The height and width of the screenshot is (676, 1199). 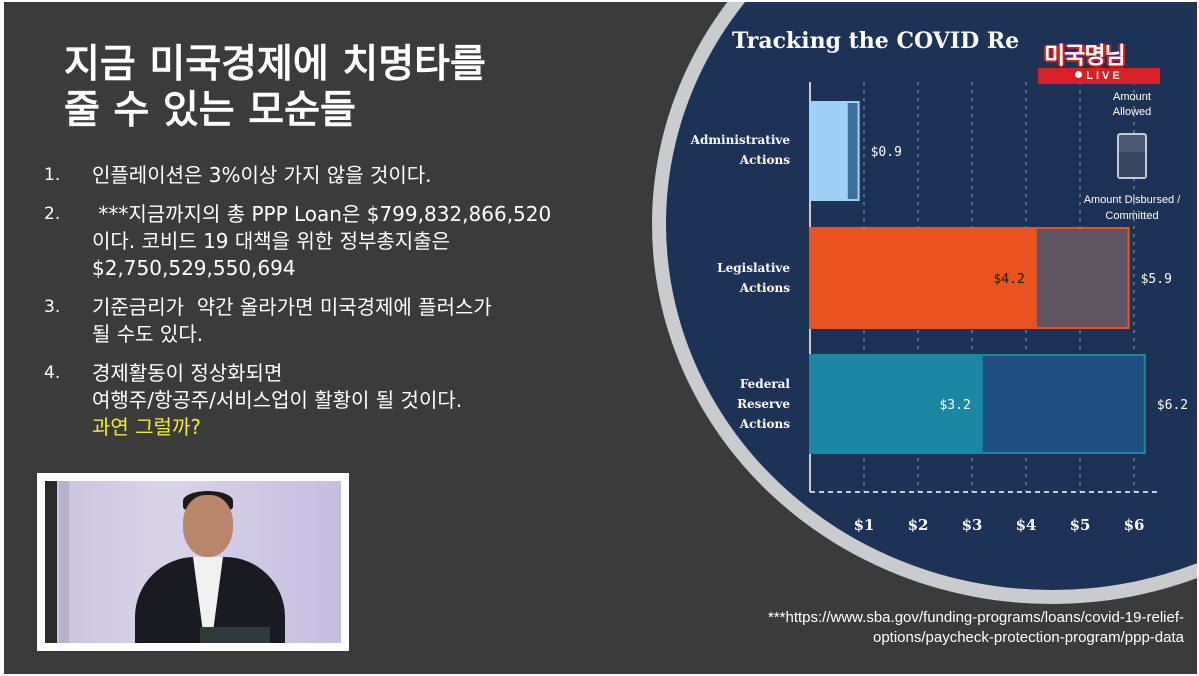 I want to click on channel-logo: 미국명님, so click(x=1085, y=56).